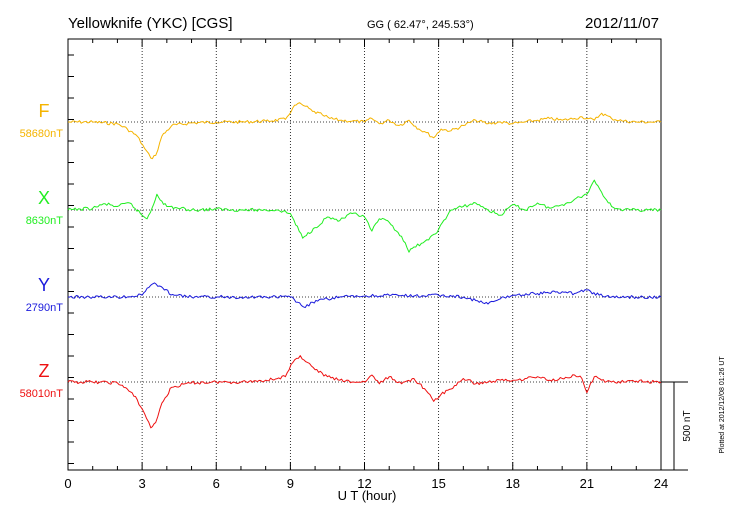 This screenshot has width=730, height=525. What do you see at coordinates (364, 392) in the screenshot?
I see `series-line-z` at bounding box center [364, 392].